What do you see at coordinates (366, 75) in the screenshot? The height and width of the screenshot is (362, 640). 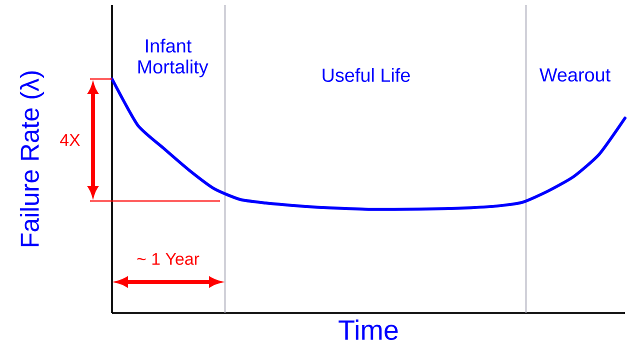 I see `annotation: Useful Life` at bounding box center [366, 75].